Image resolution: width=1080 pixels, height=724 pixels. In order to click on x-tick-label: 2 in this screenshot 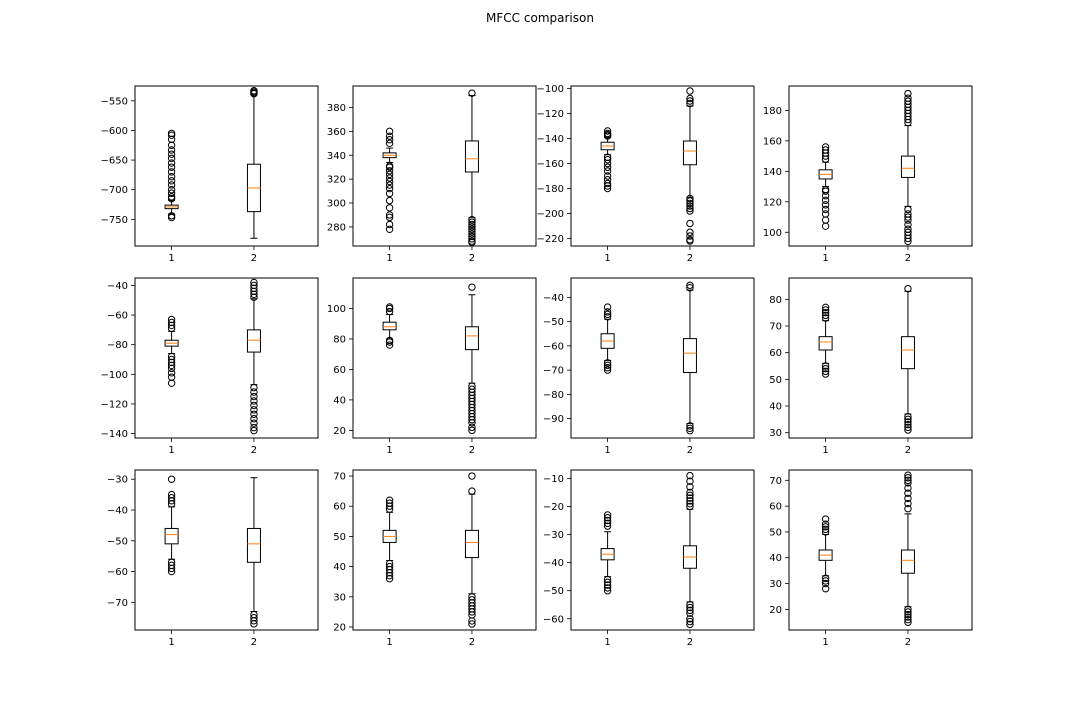, I will do `click(254, 258)`.